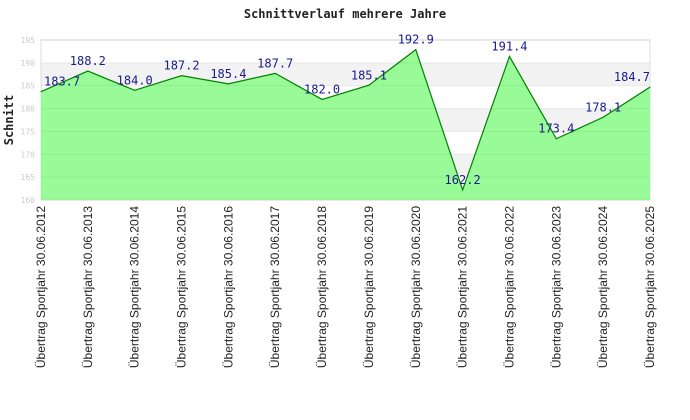  What do you see at coordinates (135, 287) in the screenshot?
I see `x-tick-label: Übertrag Sportjahr 30.06.2014` at bounding box center [135, 287].